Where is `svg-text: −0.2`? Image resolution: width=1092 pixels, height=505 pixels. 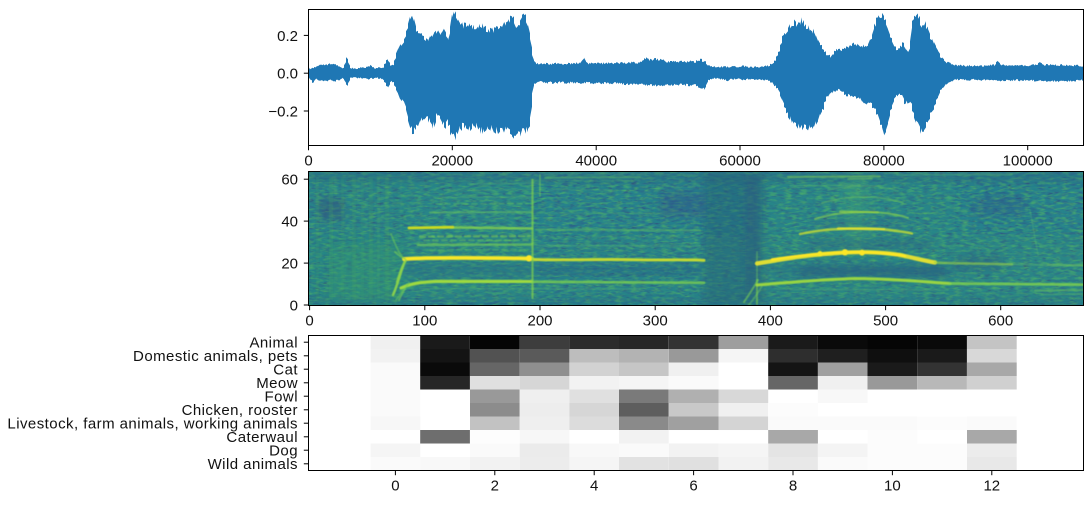
svg-text: −0.2 is located at coordinates (283, 111).